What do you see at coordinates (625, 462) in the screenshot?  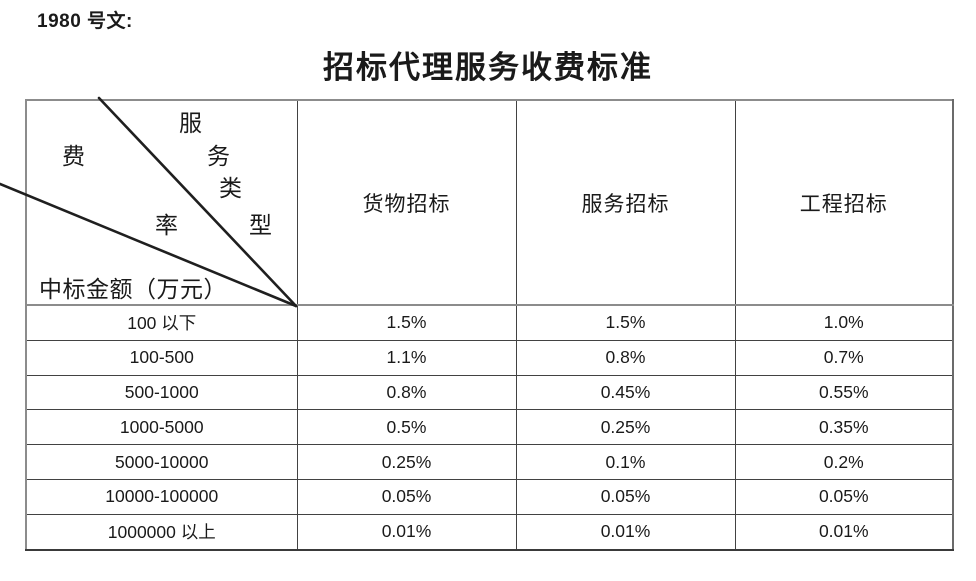 I see `fee-cell: 0.1%` at bounding box center [625, 462].